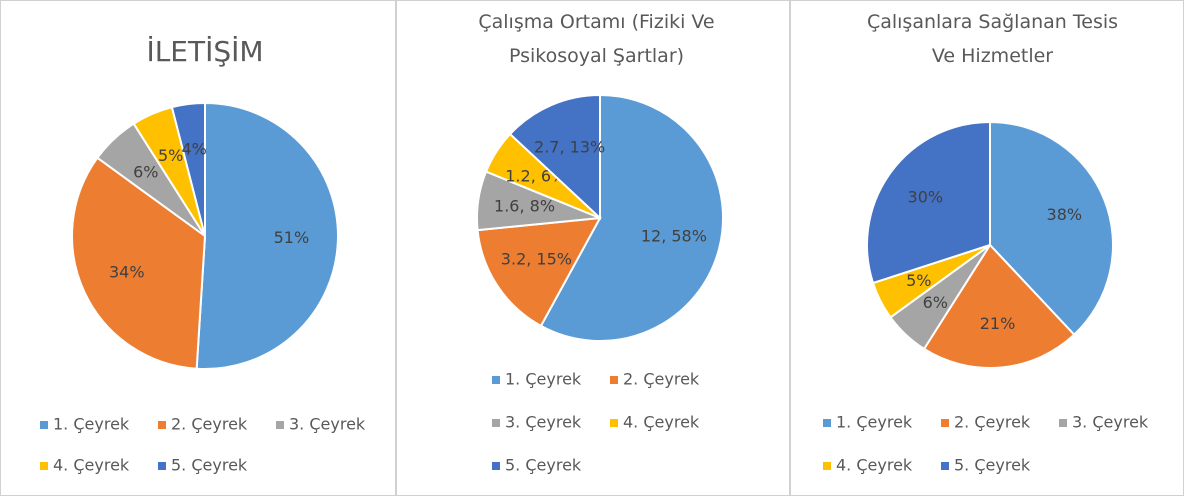 The height and width of the screenshot is (500, 1184). I want to click on data-label: 3.2, 15%, so click(536, 259).